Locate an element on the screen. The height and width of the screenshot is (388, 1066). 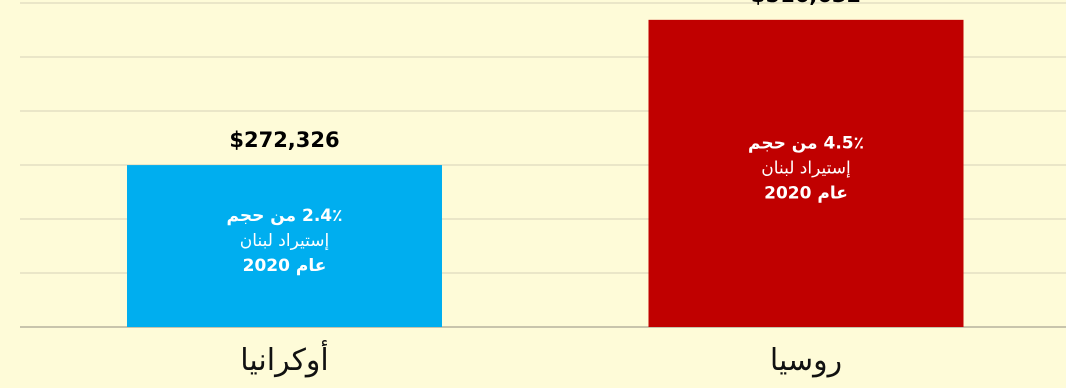
data-label: $272,326 is located at coordinates (284, 140).